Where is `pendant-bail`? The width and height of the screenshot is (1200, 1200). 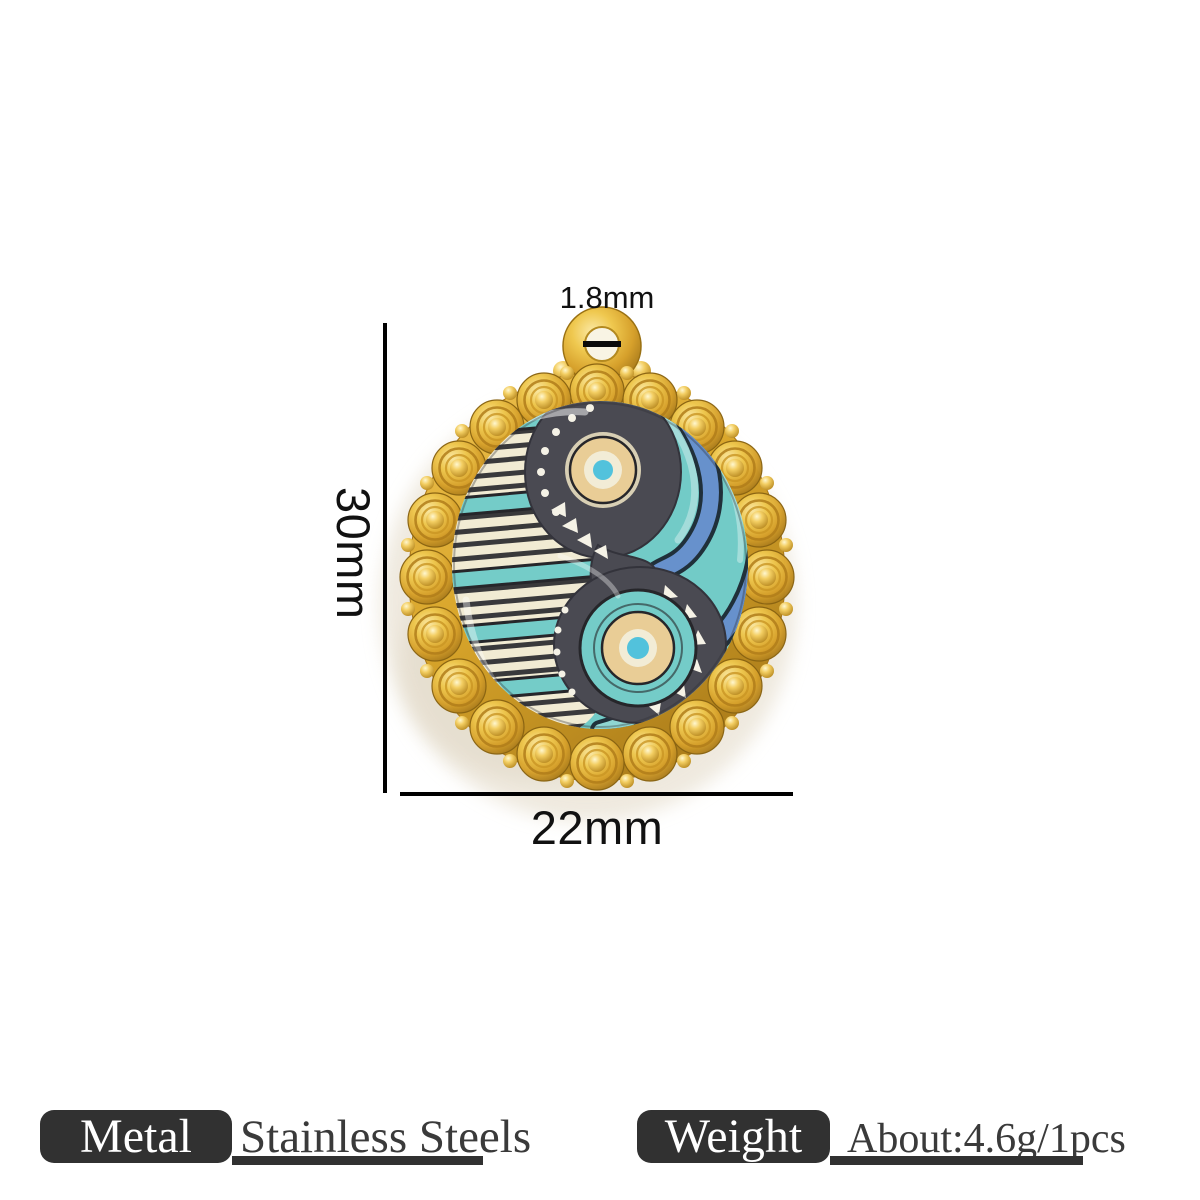
pendant-bail is located at coordinates (602, 346).